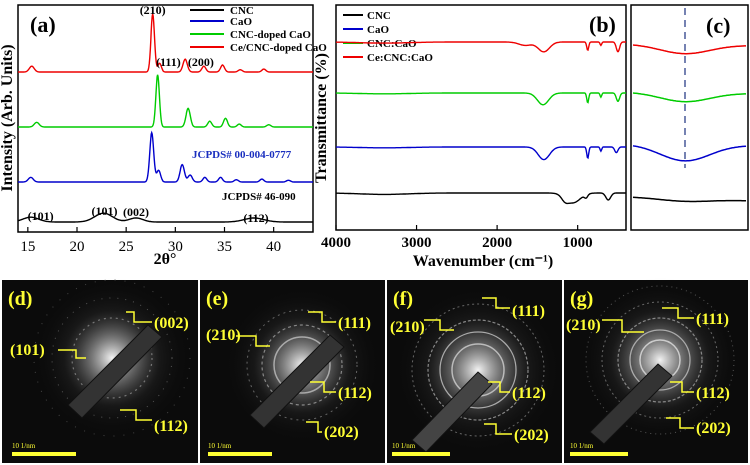  What do you see at coordinates (24, 446) in the screenshot?
I see `panel-d-scale-text: 10 1/nm` at bounding box center [24, 446].